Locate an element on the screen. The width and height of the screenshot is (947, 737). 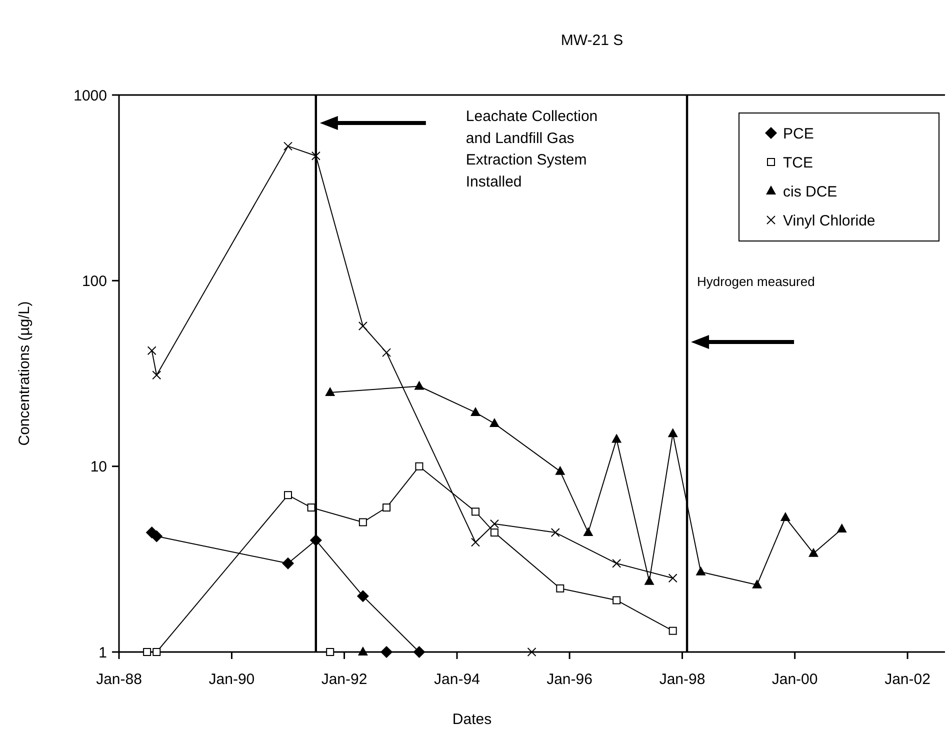
x-tick-label: Jan-96 is located at coordinates (569, 679).